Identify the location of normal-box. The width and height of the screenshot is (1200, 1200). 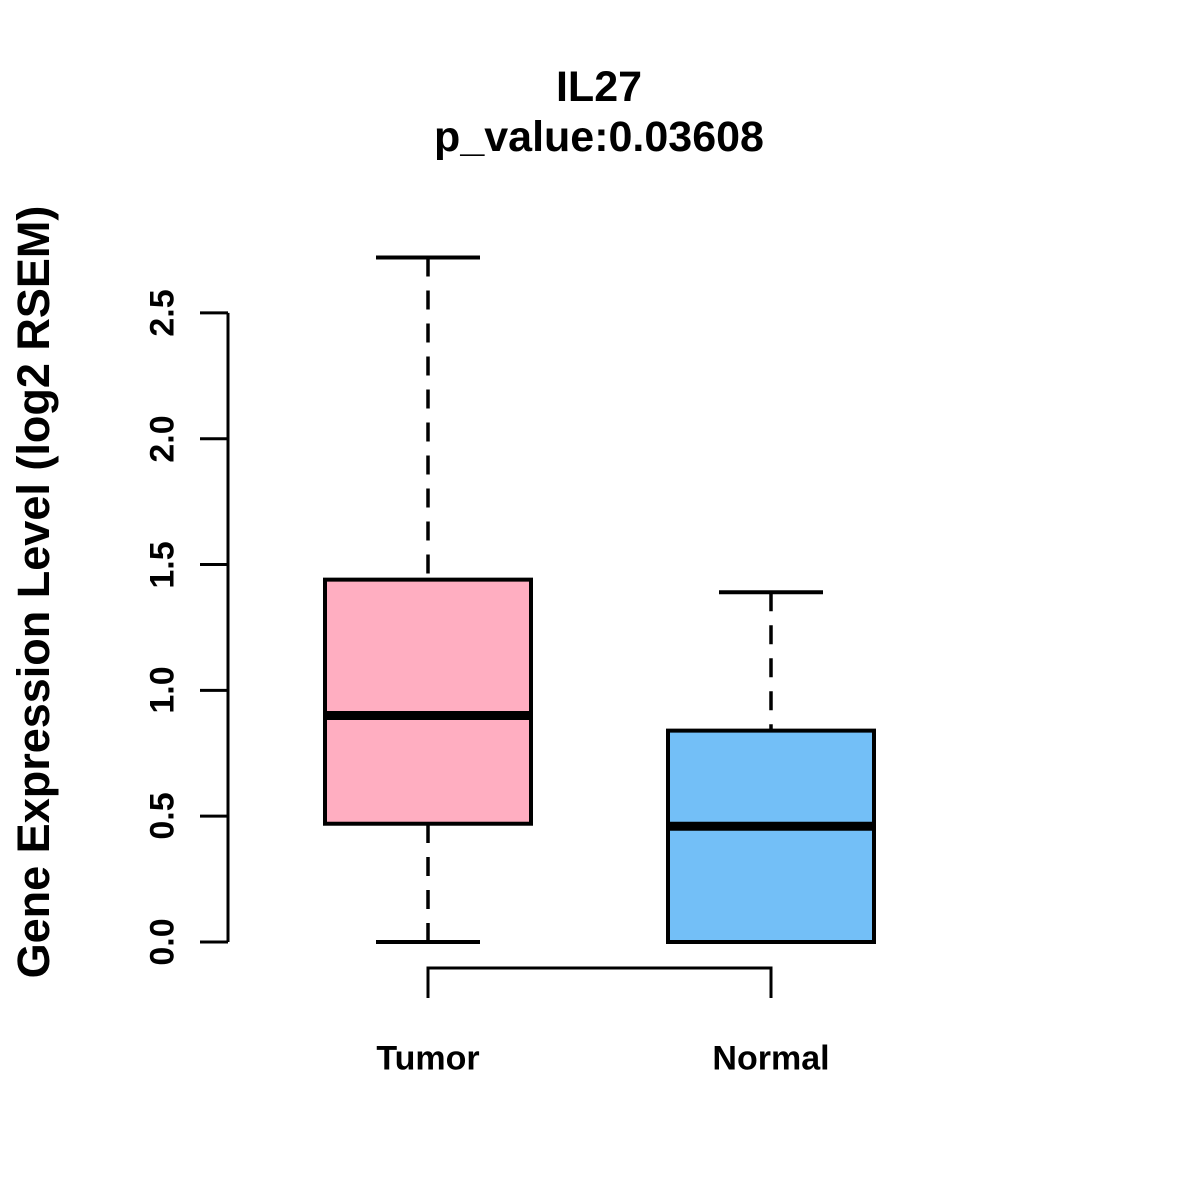
(771, 836).